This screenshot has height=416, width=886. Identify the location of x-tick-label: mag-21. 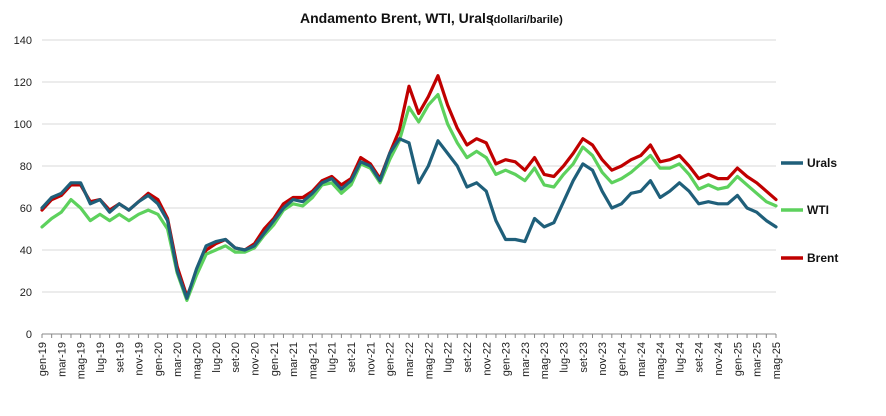
(313, 360).